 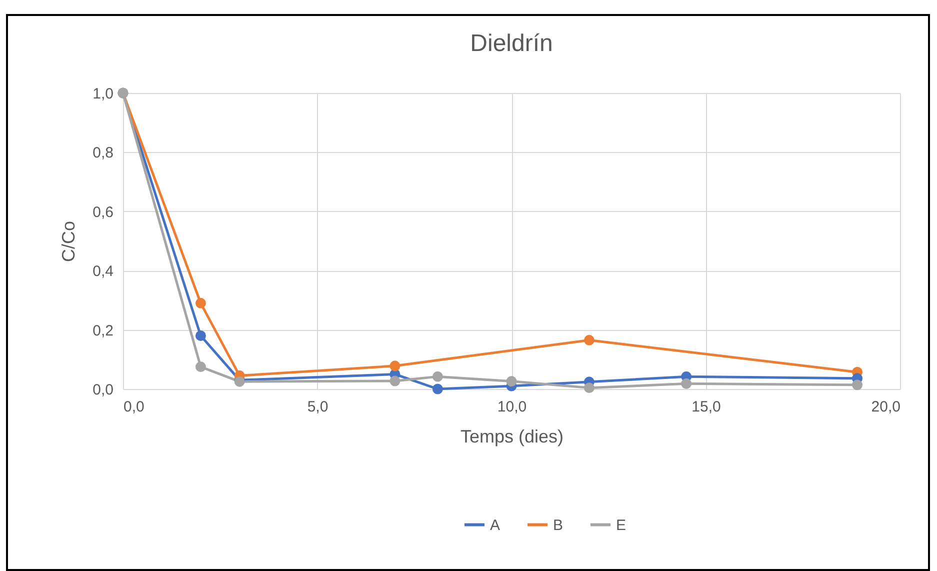 What do you see at coordinates (103, 390) in the screenshot?
I see `y-tick-label: 0,0` at bounding box center [103, 390].